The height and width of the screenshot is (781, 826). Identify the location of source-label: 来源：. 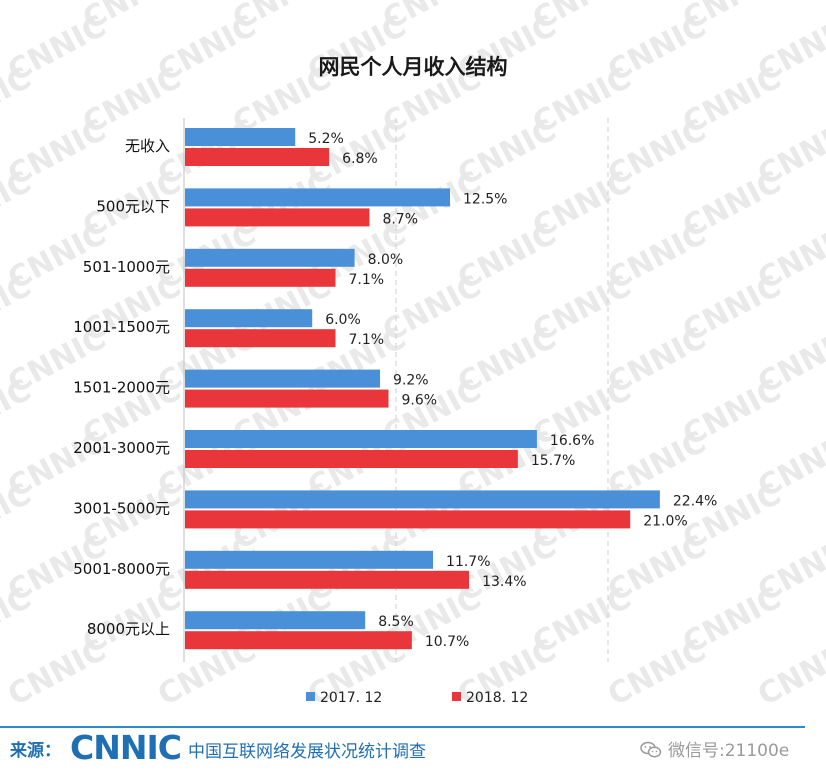
(35, 751).